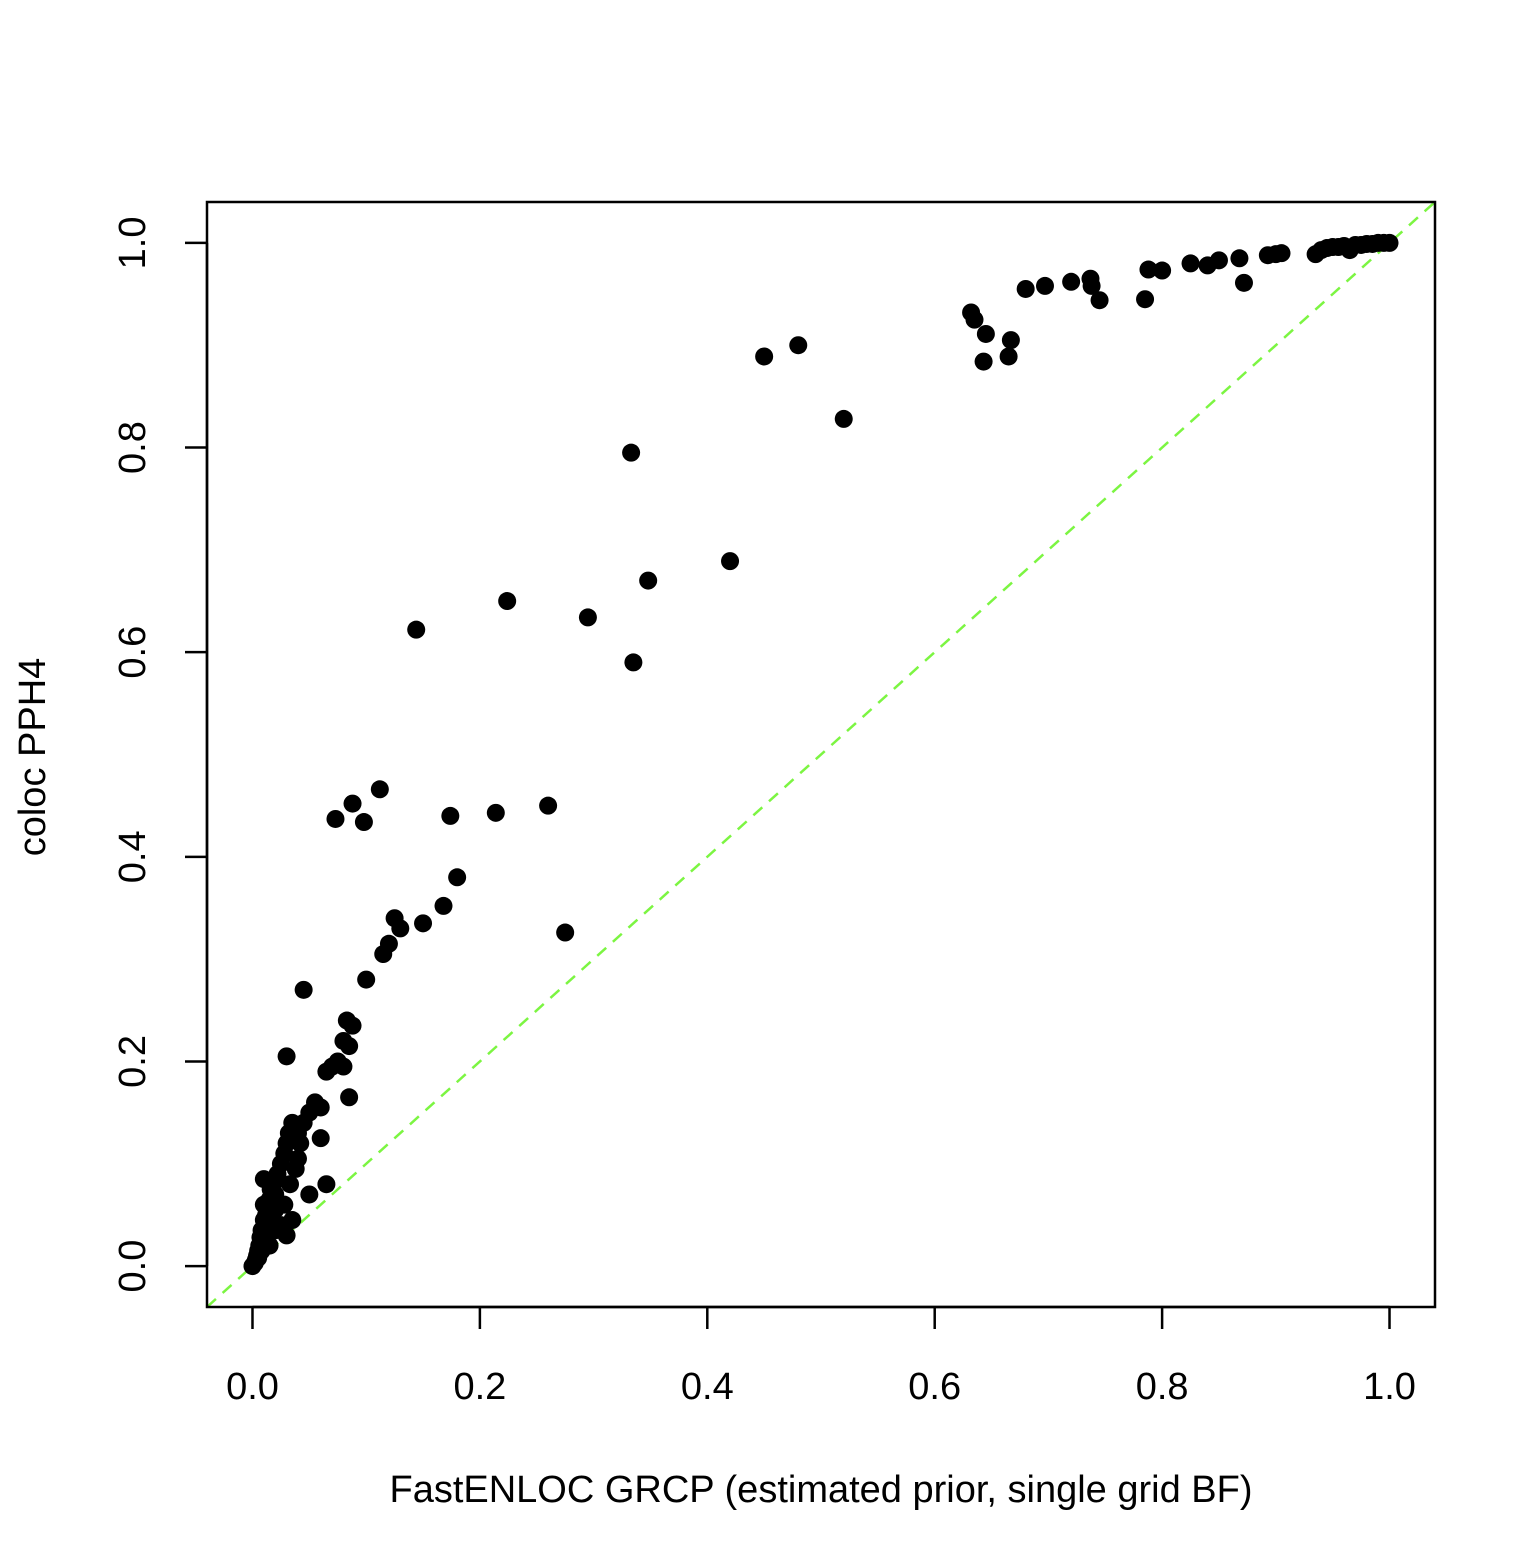  I want to click on x-tick-label: 0.6, so click(934, 1387).